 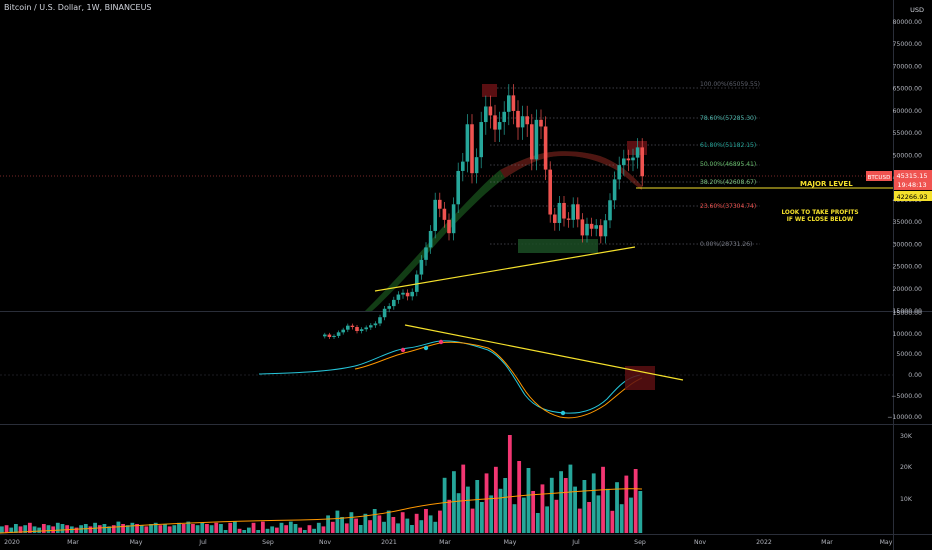 What do you see at coordinates (78, 7) in the screenshot?
I see `symbol-title: Bitcoin / U.S. Dollar, 1W, BINANCEUS` at bounding box center [78, 7].